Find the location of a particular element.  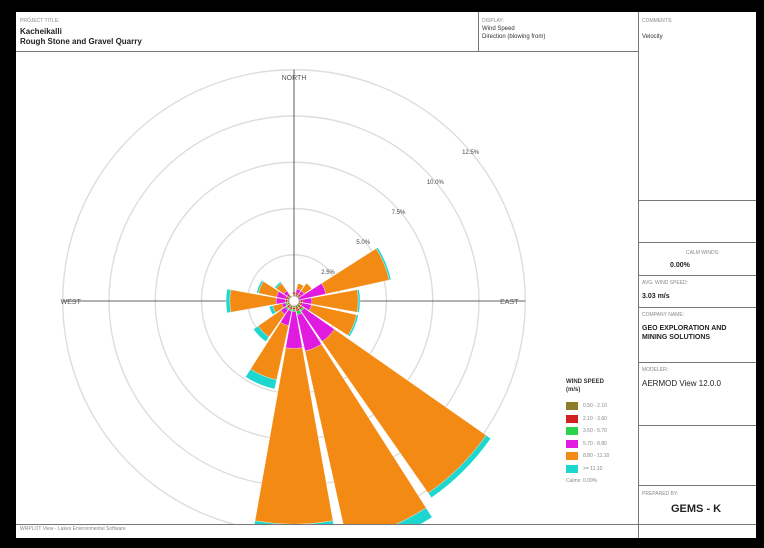

legend-item: >= 11.10 is located at coordinates (587, 469).